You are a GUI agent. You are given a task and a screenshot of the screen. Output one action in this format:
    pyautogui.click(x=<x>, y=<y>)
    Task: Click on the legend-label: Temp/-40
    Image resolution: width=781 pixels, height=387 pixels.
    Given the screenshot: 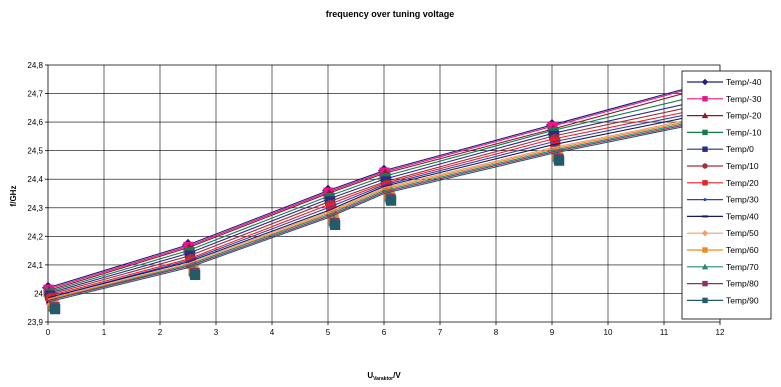 What is the action you would take?
    pyautogui.click(x=744, y=82)
    